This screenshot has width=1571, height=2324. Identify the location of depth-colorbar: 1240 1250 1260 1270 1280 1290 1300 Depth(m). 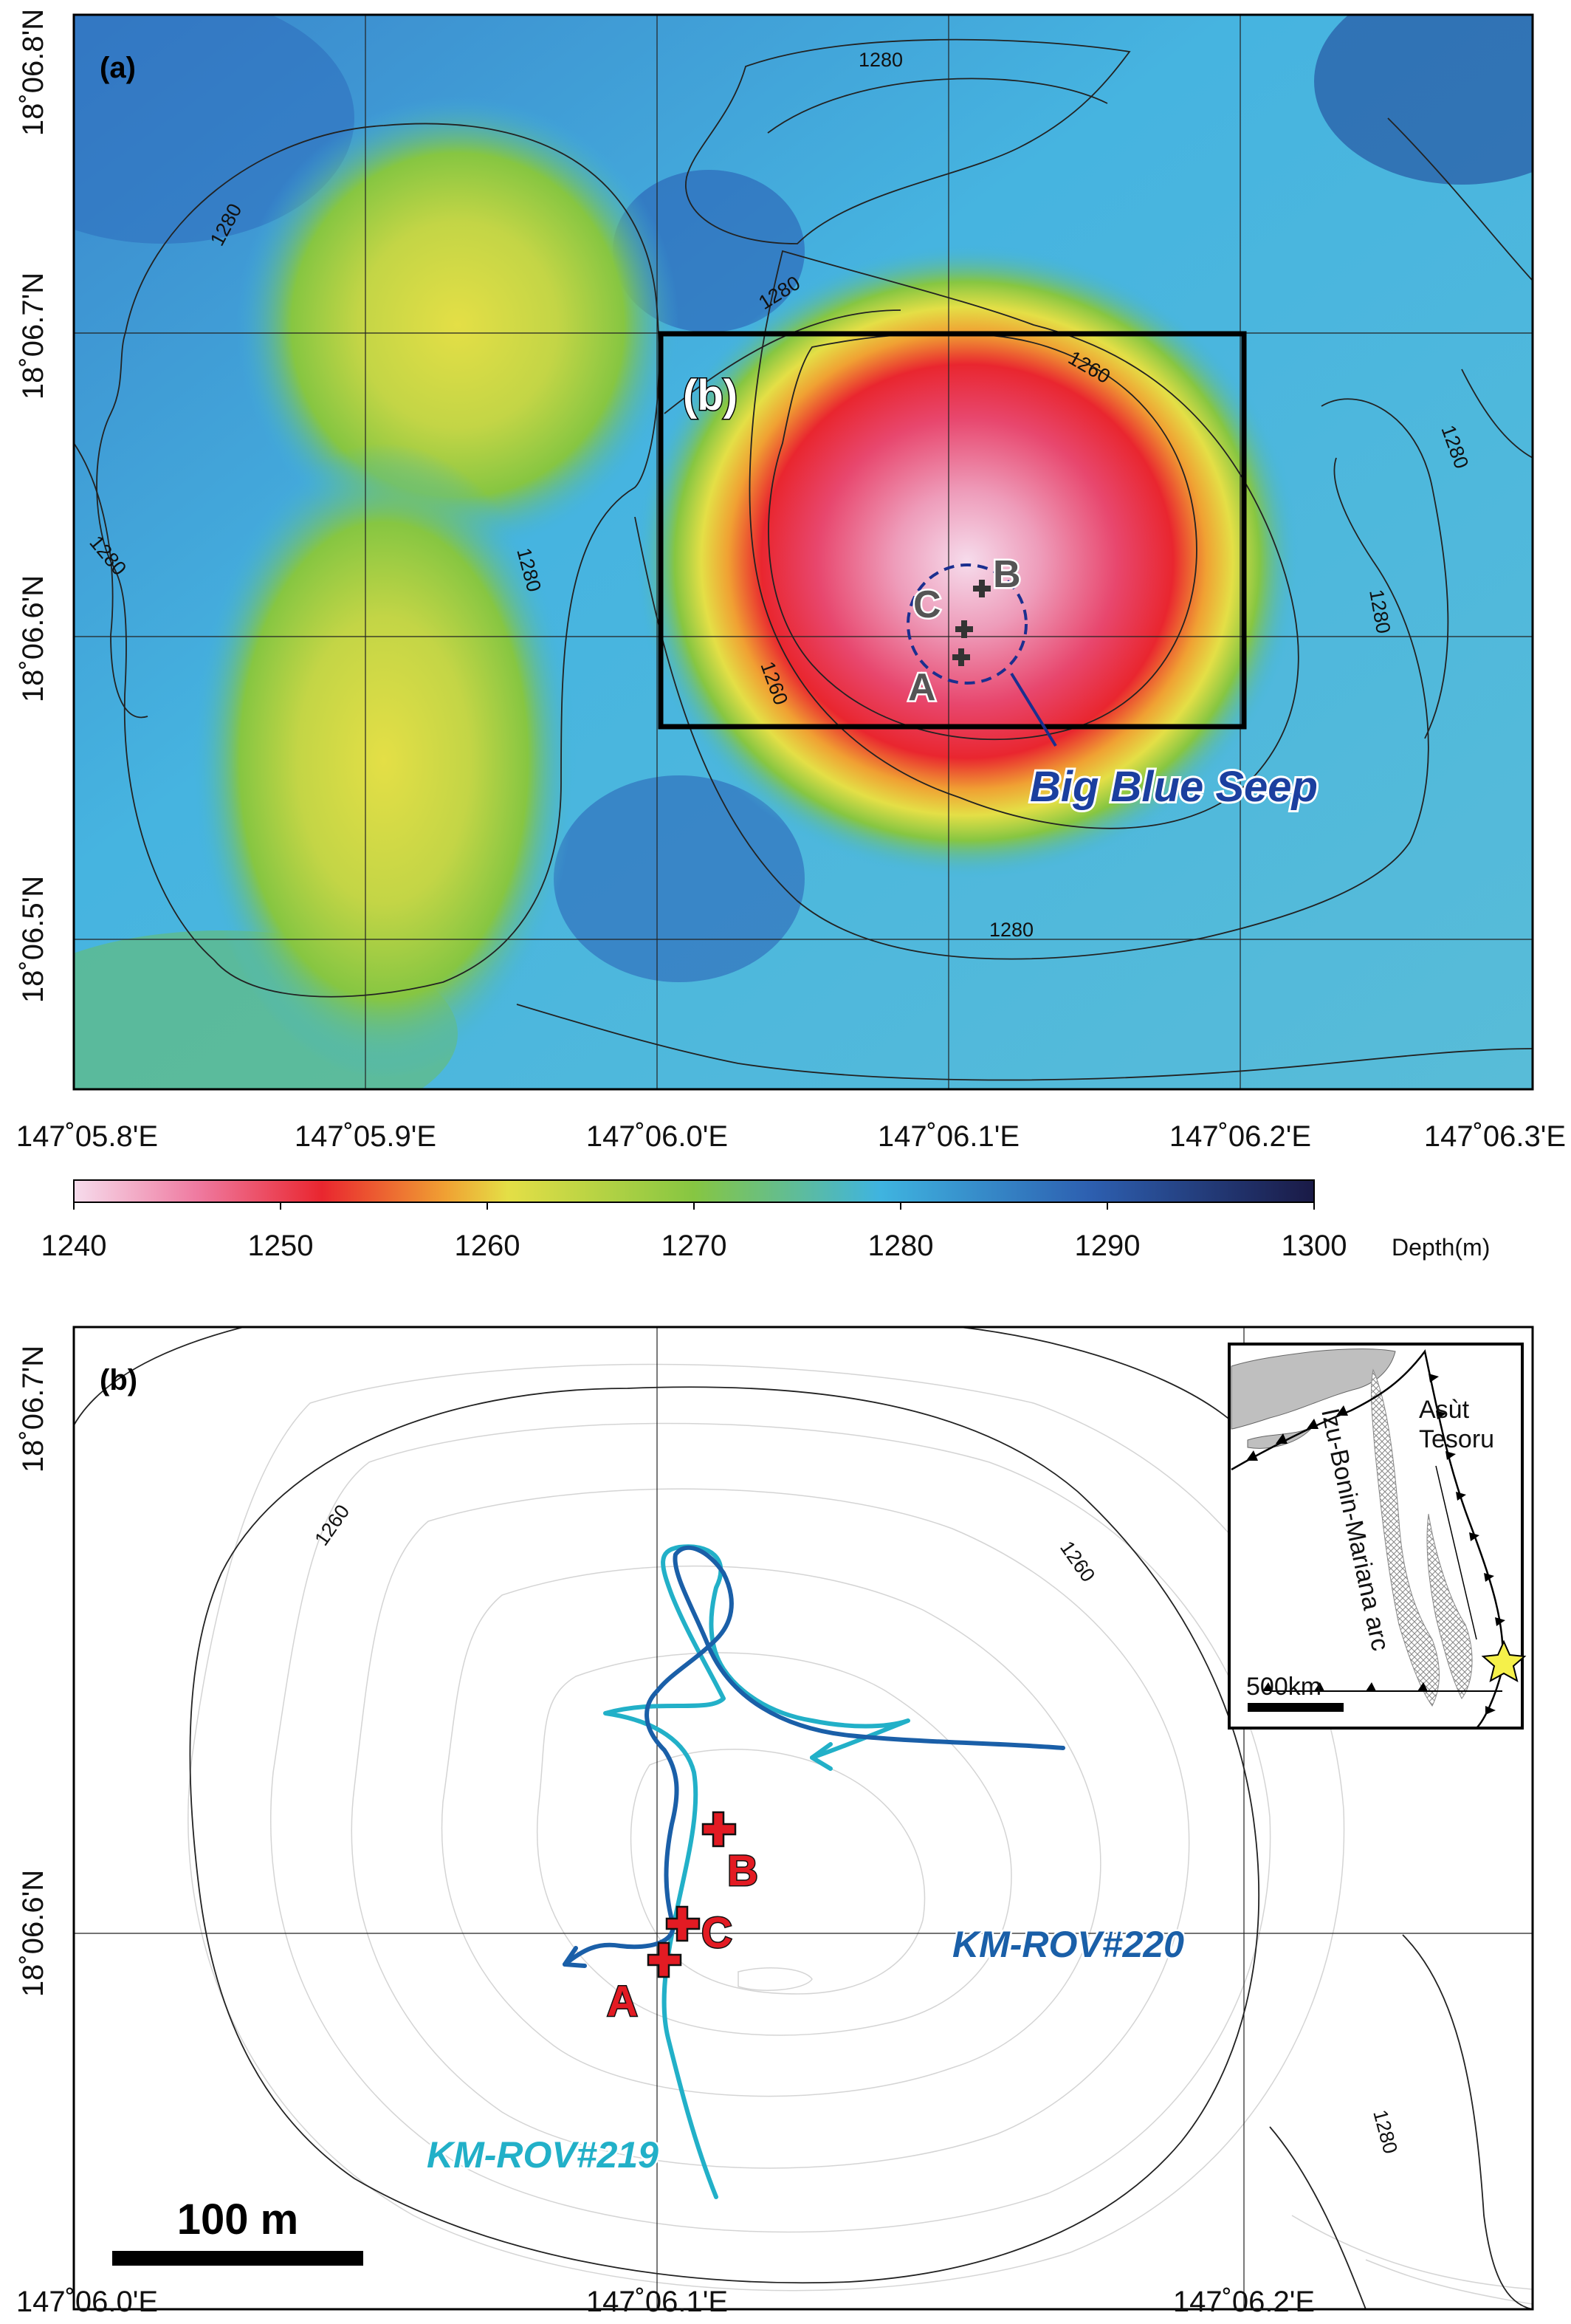
(765, 1220).